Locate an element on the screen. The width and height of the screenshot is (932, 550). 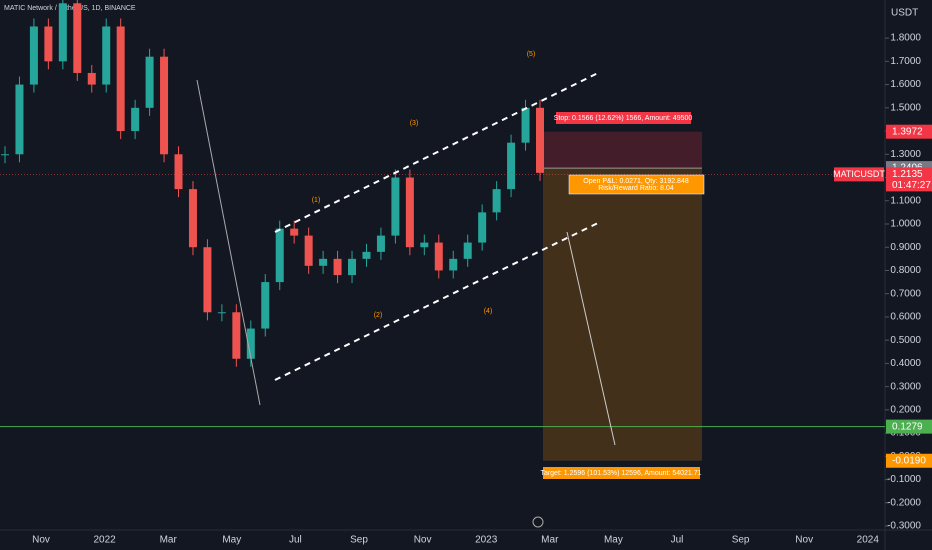
wave-label: (5) is located at coordinates (531, 54).